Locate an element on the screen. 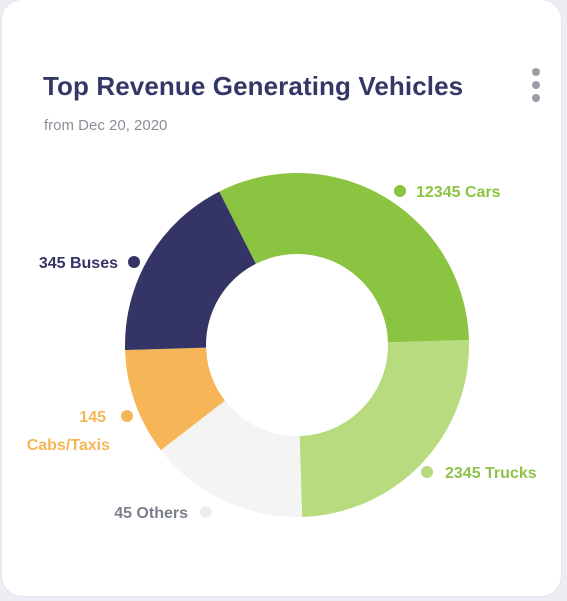 This screenshot has width=567, height=601. slice-label-2: 2345 Trucks is located at coordinates (491, 473).